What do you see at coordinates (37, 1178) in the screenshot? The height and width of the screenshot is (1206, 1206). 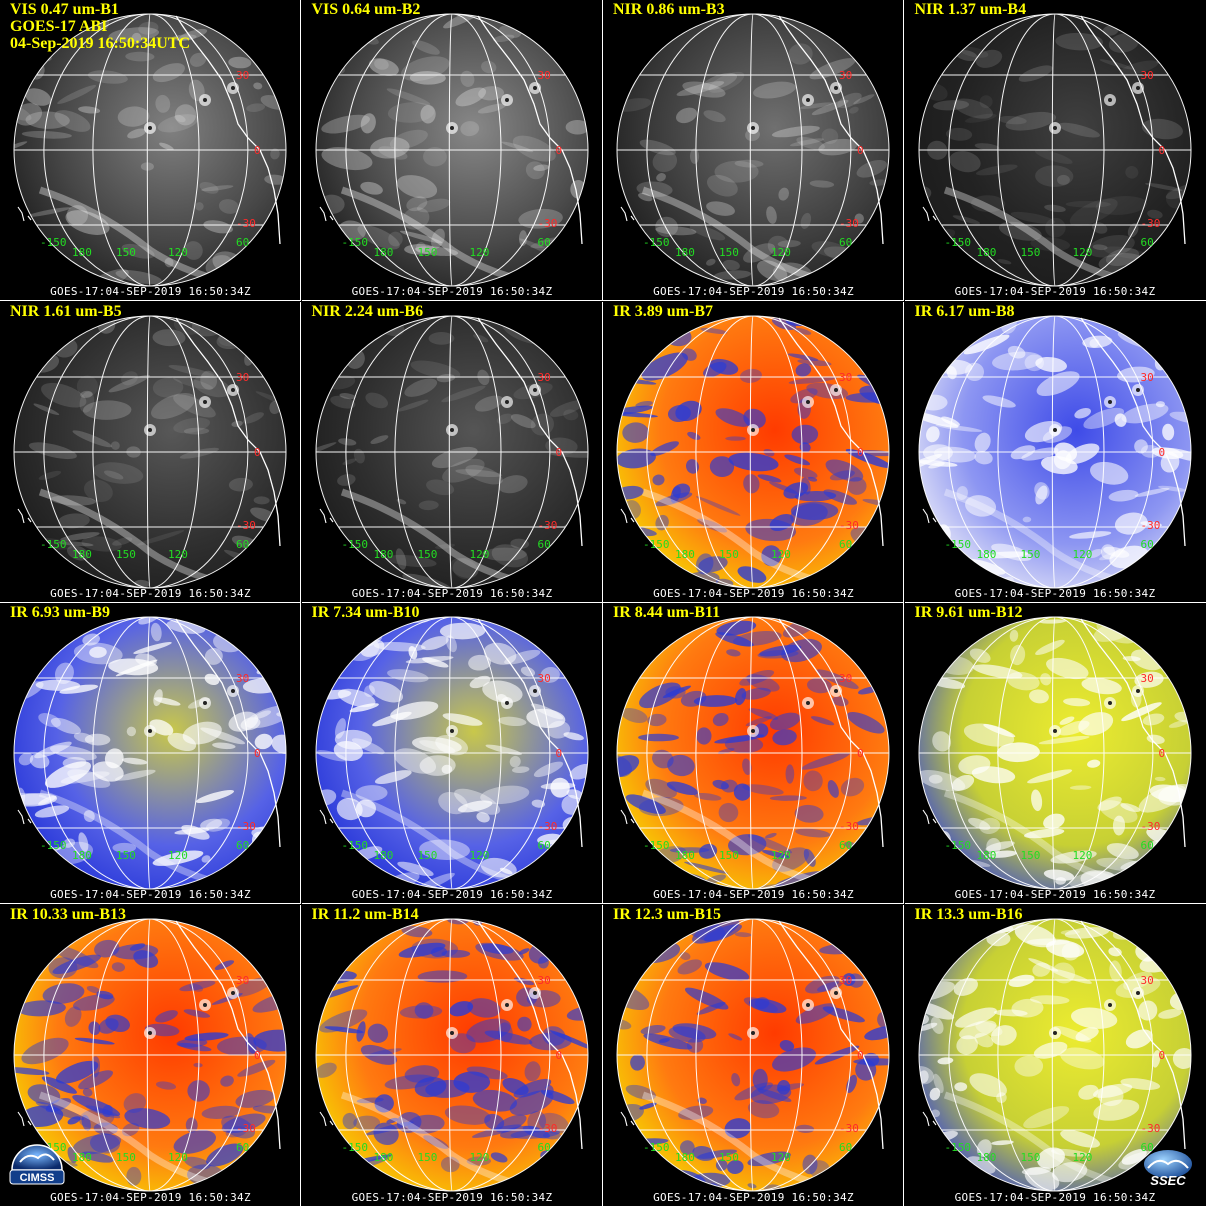 I see `cimss-logo-text: CIMSS` at bounding box center [37, 1178].